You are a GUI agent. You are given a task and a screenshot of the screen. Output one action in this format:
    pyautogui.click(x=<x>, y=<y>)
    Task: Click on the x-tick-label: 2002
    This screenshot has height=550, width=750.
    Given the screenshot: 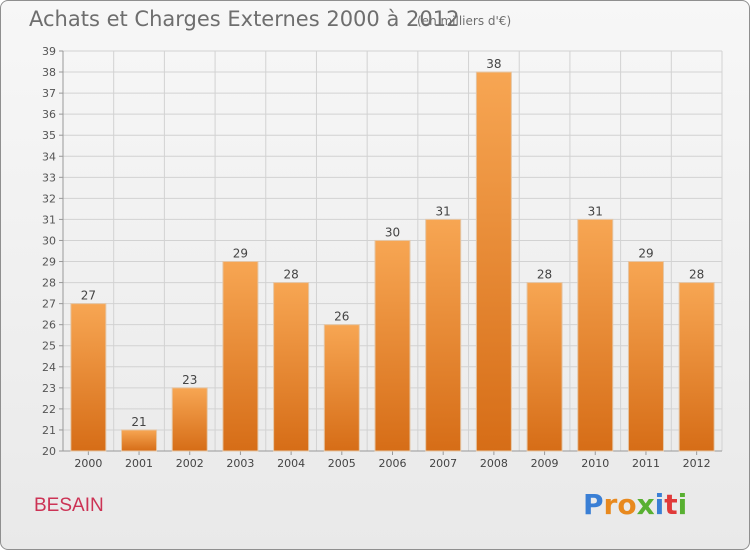 What is the action you would take?
    pyautogui.click(x=190, y=463)
    